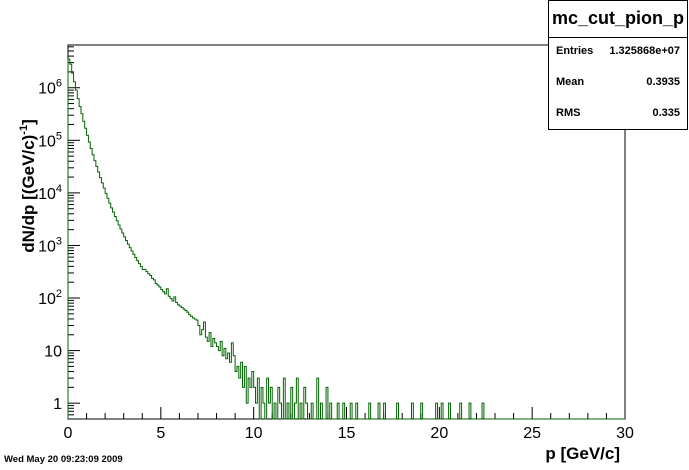 This screenshot has height=470, width=689. I want to click on y-tick-label: 10², so click(50, 298).